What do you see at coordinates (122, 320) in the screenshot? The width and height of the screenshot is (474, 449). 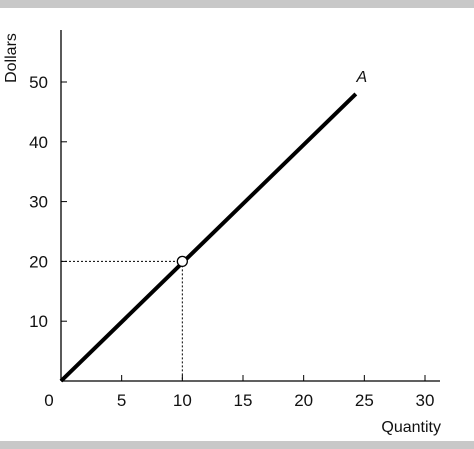 I see `guide-lines-group` at bounding box center [122, 320].